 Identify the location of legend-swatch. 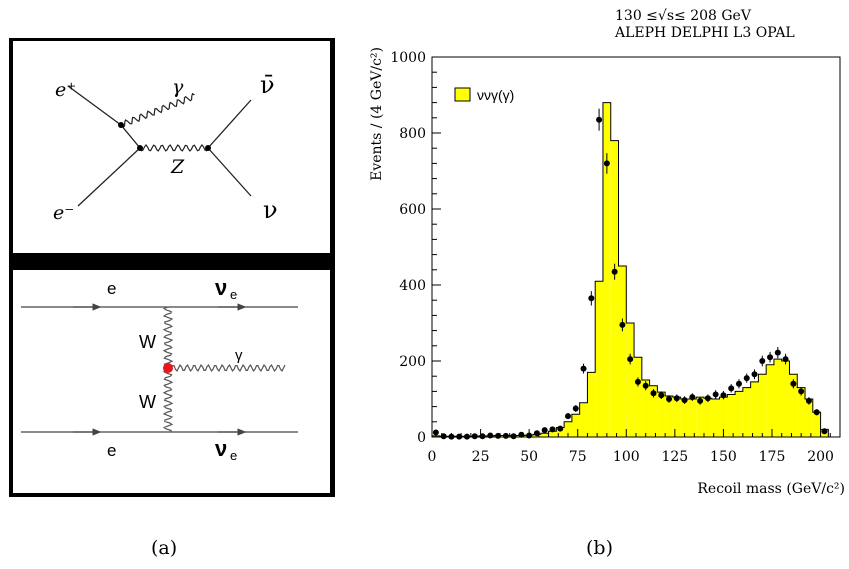
(462, 94).